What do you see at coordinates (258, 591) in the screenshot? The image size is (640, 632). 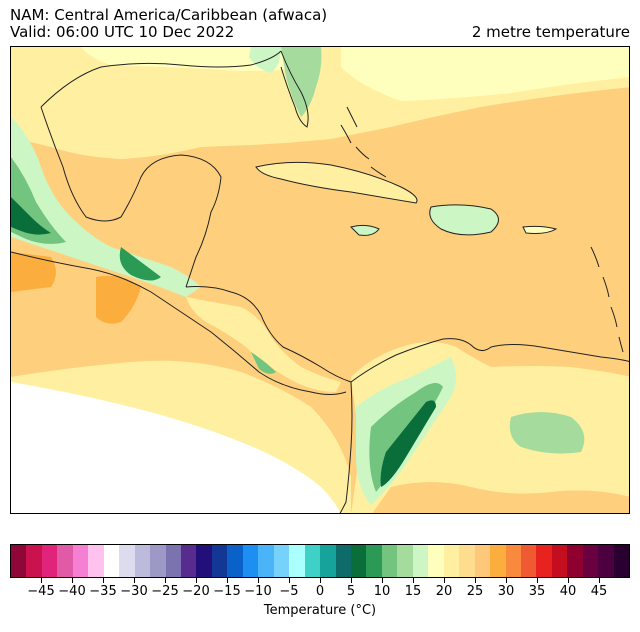 I see `colorbar-tick-label: −10` at bounding box center [258, 591].